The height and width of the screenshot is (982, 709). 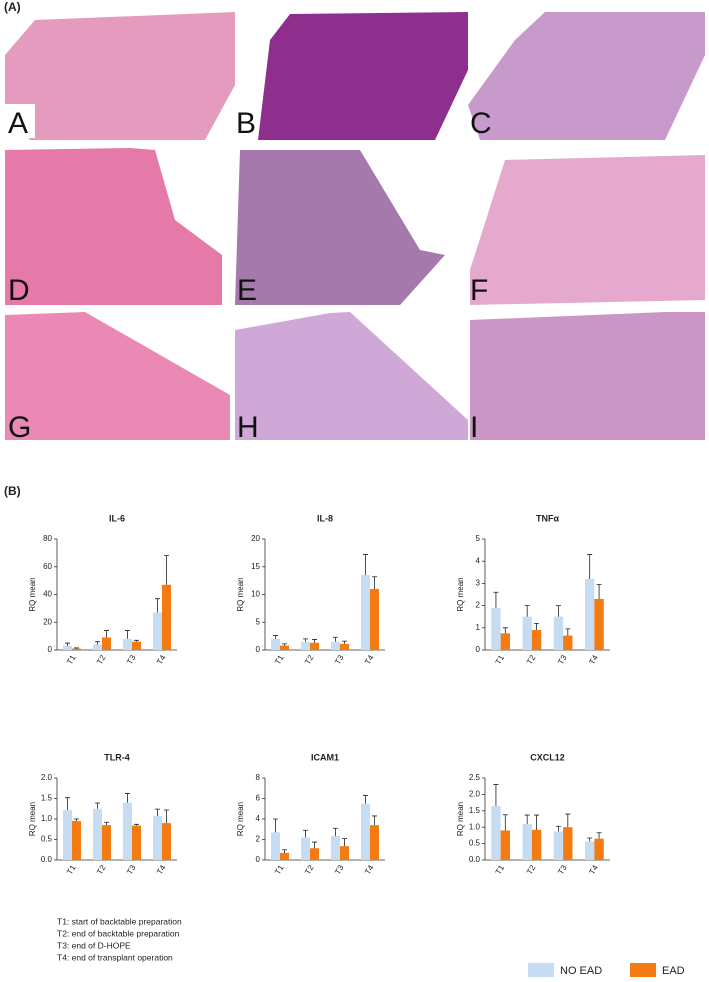 What do you see at coordinates (258, 798) in the screenshot?
I see `y-tick-label: 6` at bounding box center [258, 798].